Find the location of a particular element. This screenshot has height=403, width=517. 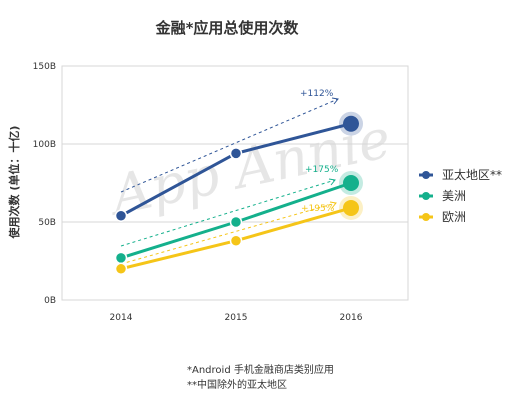

y-tick-label: 50B is located at coordinates (47, 223).